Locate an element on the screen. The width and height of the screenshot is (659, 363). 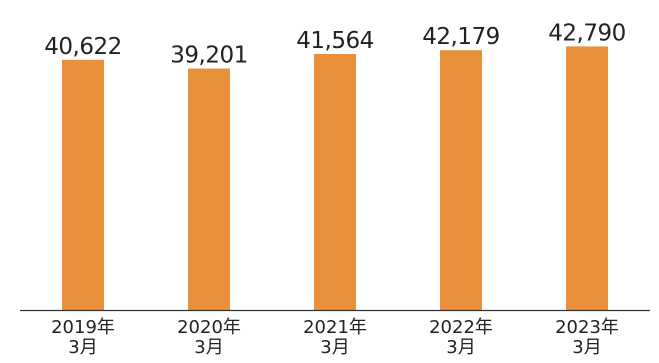
x-tick-label: 2022年 is located at coordinates (461, 327).